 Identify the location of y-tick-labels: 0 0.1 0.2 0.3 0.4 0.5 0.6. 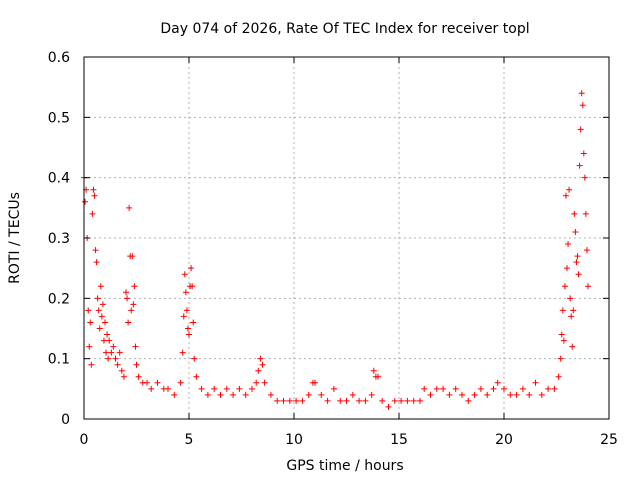
(59, 239).